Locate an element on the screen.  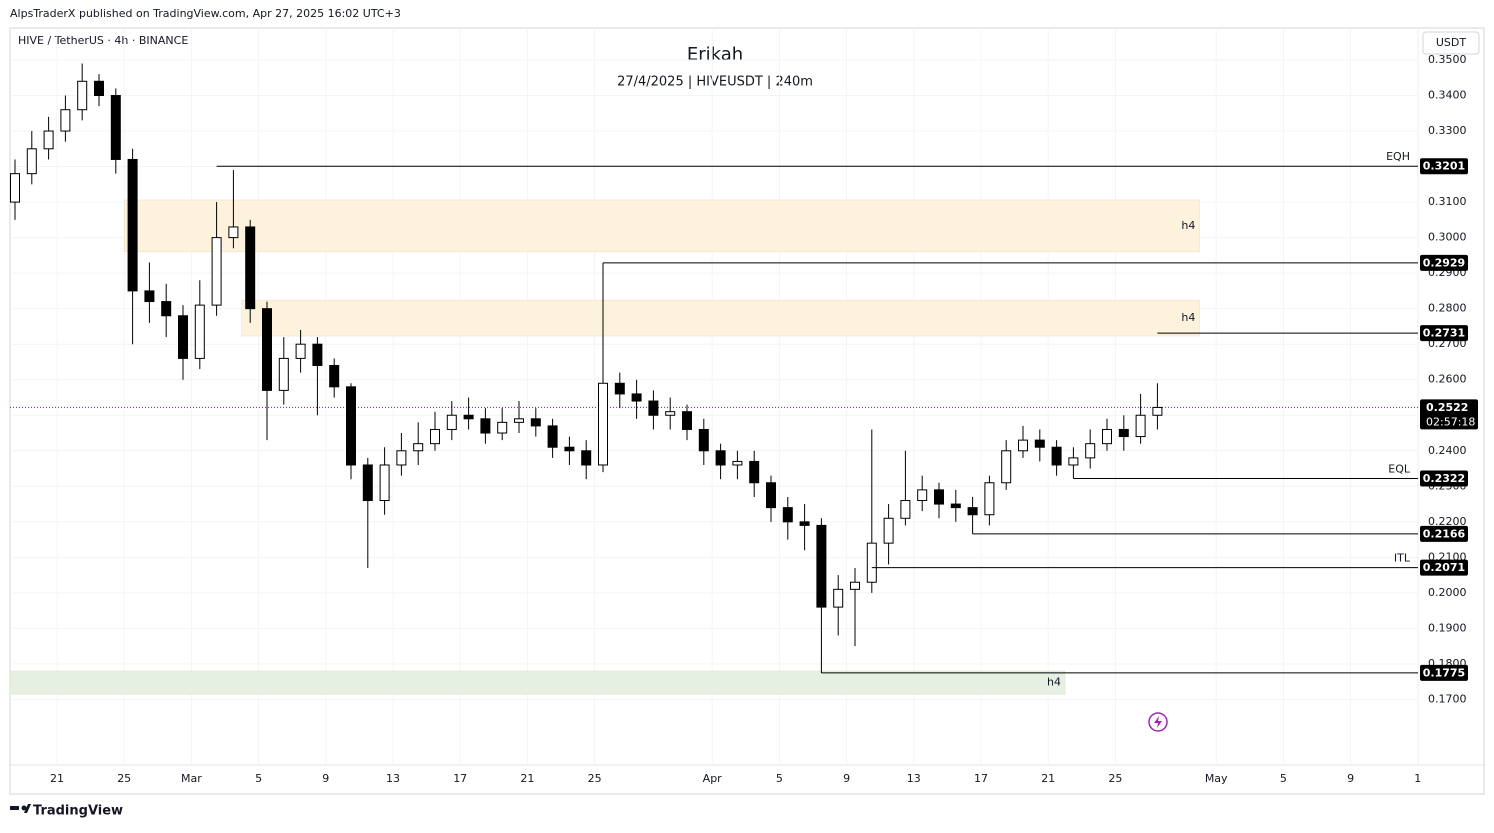
y-tick-label: 0.1900 is located at coordinates (1447, 627).